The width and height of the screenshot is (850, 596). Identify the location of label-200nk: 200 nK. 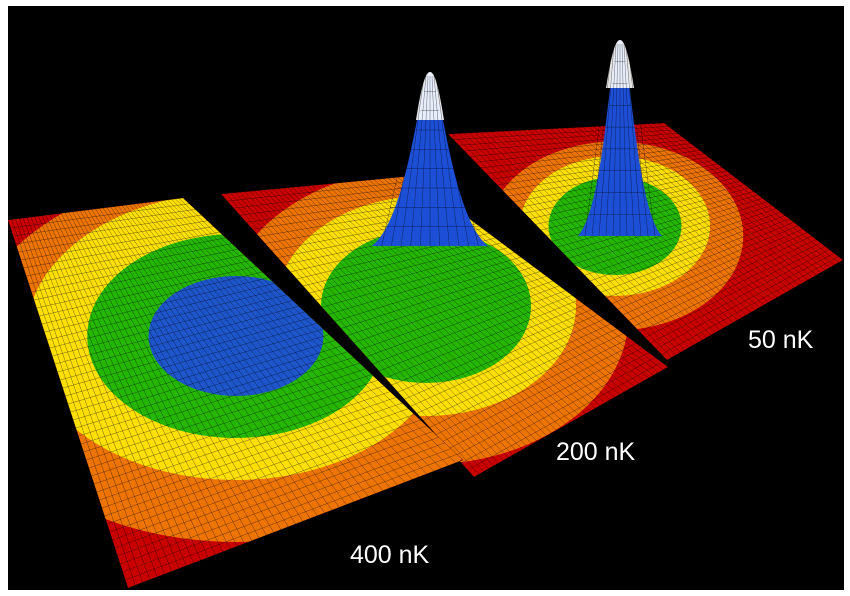
(596, 452).